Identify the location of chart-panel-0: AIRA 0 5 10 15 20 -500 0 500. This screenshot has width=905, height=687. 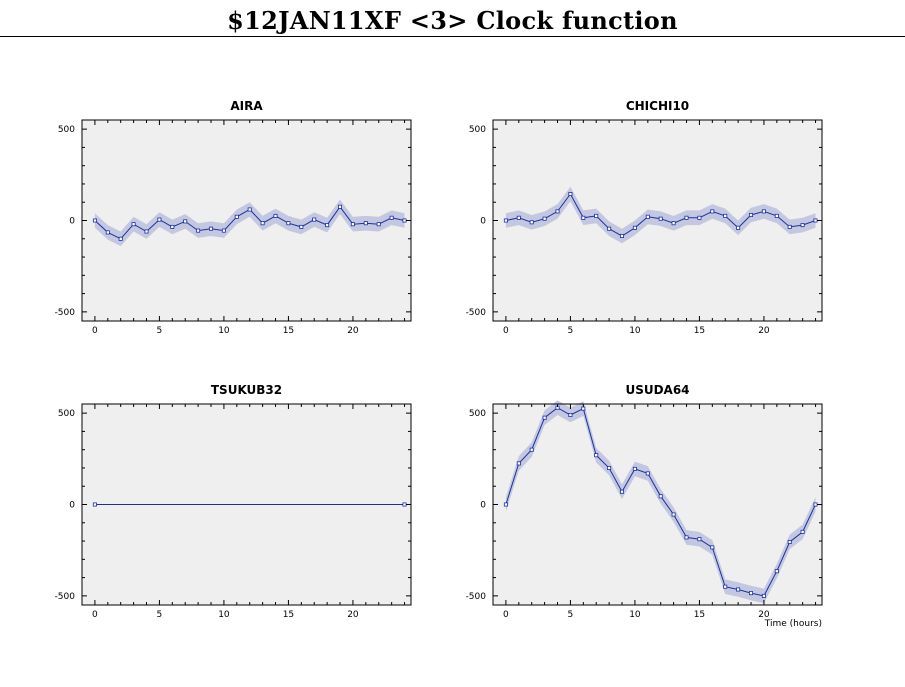
(233, 217).